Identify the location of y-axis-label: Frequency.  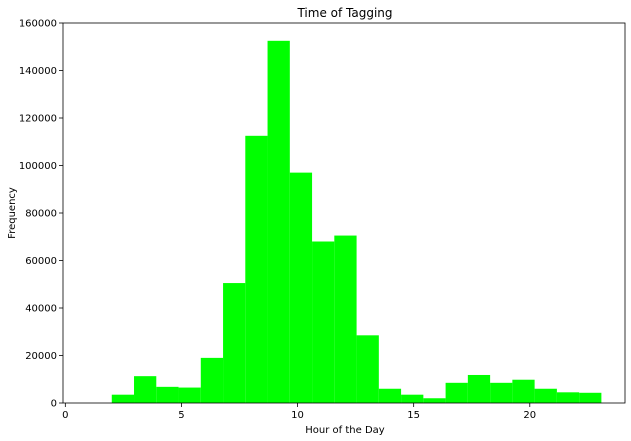
(12, 213).